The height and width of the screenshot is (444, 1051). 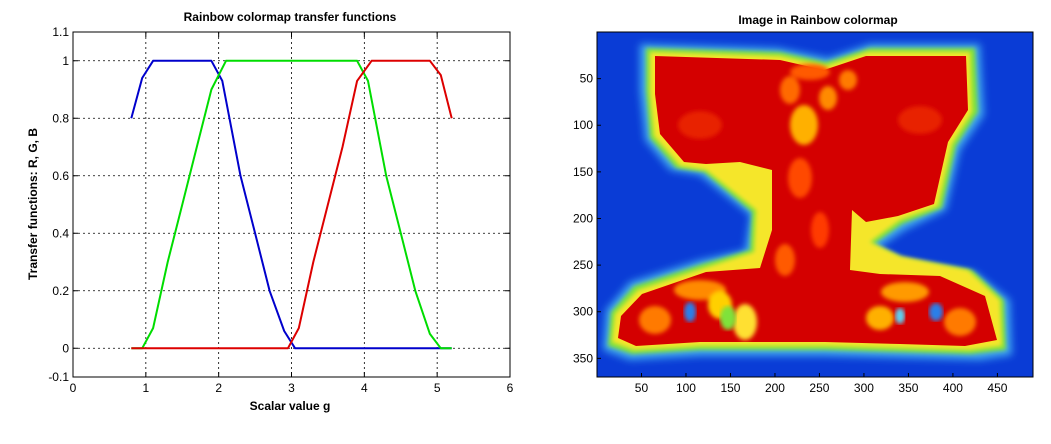 I want to click on image-spot-blue-left, so click(x=690, y=312).